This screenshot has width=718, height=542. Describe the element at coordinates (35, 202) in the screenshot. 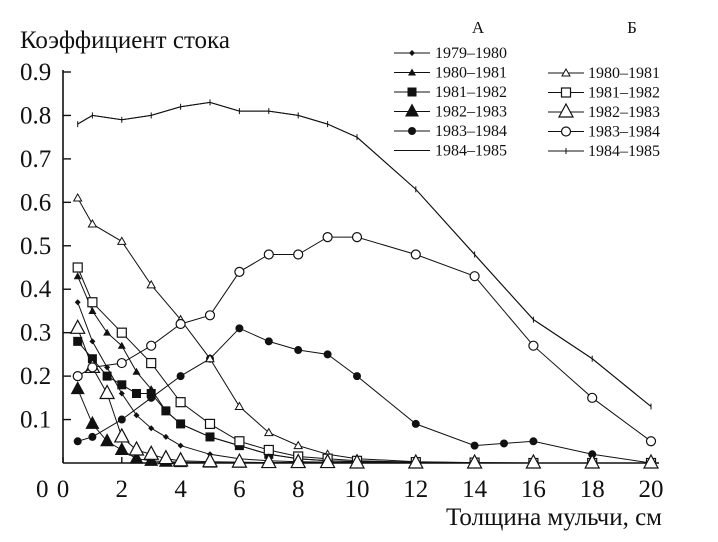

I see `y-tick-label: 0.6` at that location.